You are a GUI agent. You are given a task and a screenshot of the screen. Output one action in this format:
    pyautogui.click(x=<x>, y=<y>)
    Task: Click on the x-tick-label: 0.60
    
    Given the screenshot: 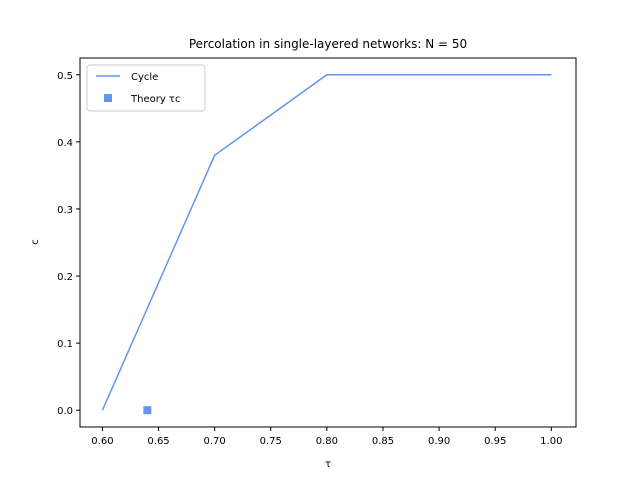 What is the action you would take?
    pyautogui.click(x=102, y=441)
    